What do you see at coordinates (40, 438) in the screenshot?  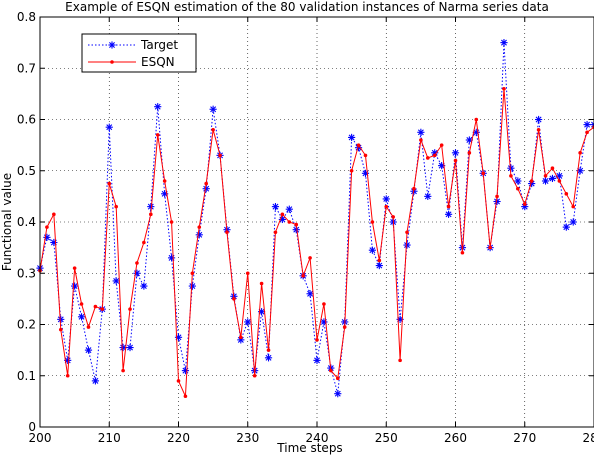 I see `x-tick-label: 200` at bounding box center [40, 438].